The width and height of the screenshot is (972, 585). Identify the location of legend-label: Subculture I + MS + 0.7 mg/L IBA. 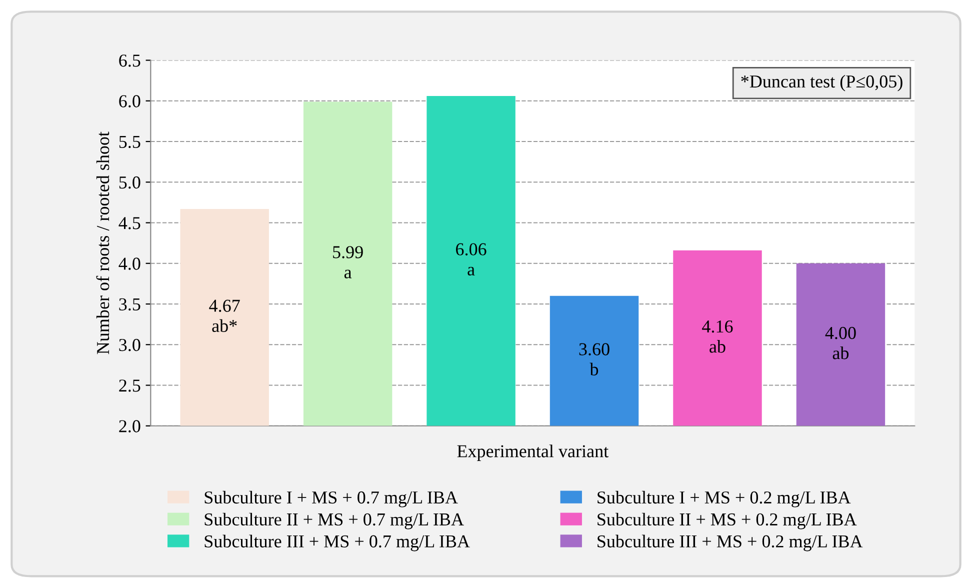
(331, 499).